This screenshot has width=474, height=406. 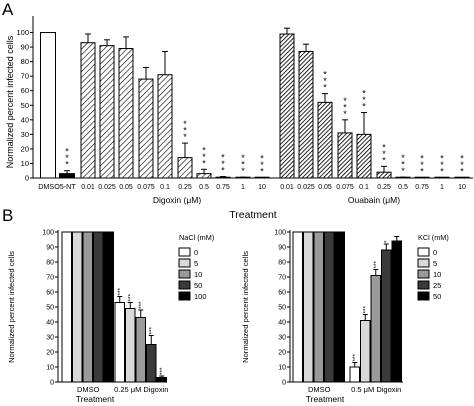 What do you see at coordinates (196, 237) in the screenshot?
I see `legend-title: NaCl (mM)` at bounding box center [196, 237].